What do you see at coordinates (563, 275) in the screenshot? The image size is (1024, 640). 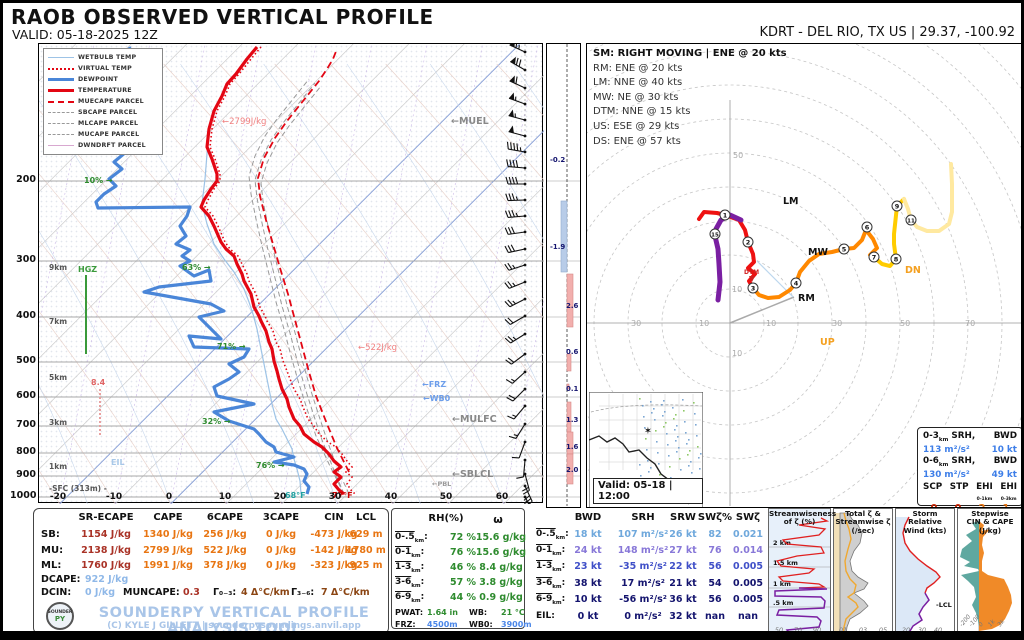 I see `omega-strip: -0.2 -1.9 2.6 0.6 0.1 1.3 1.6 2.0` at bounding box center [563, 275].